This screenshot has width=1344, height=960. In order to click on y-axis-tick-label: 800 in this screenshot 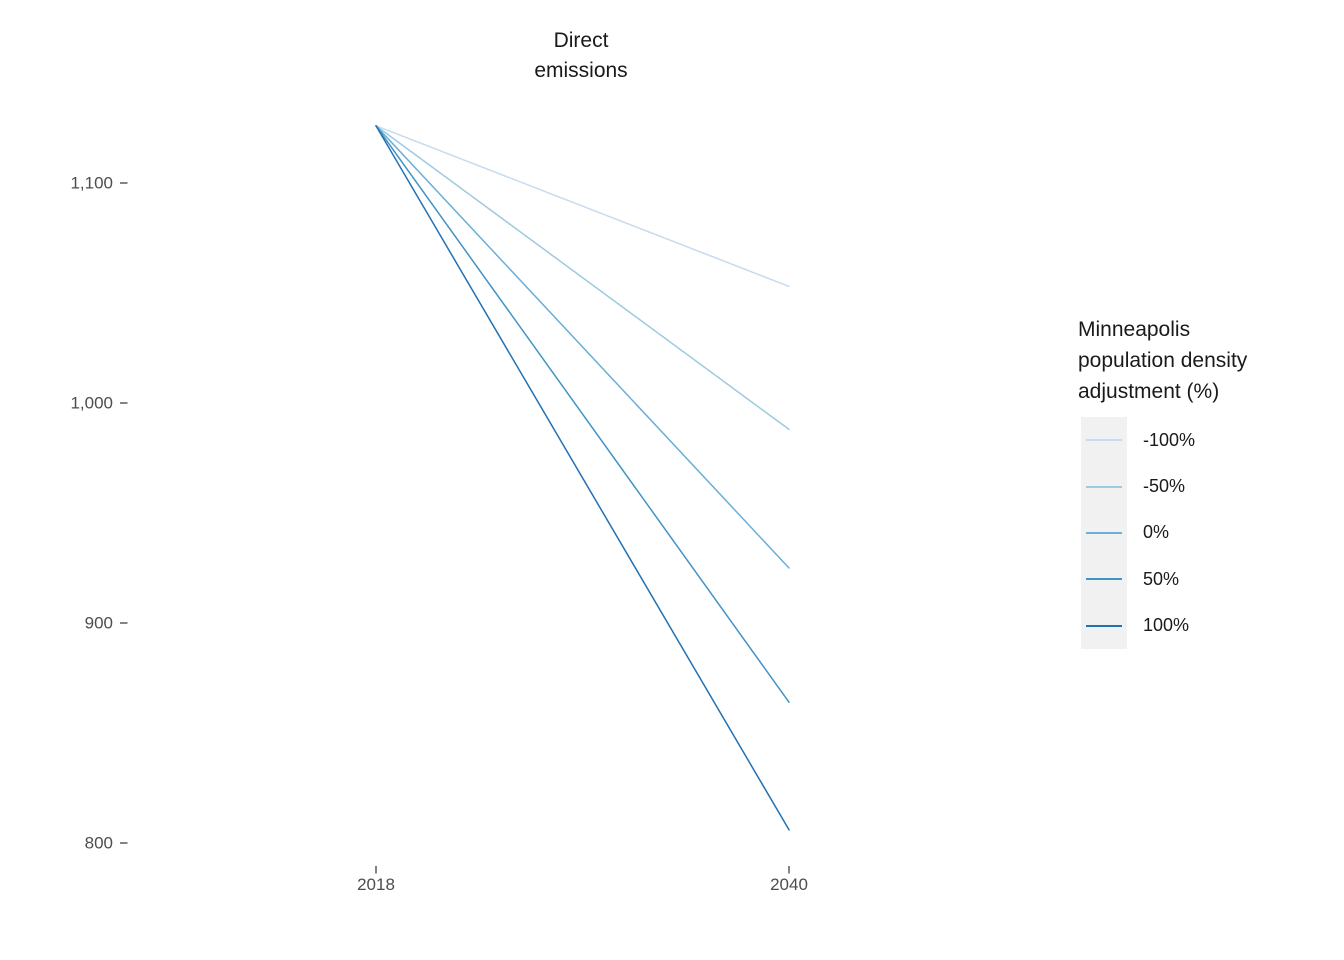, I will do `click(99, 843)`.